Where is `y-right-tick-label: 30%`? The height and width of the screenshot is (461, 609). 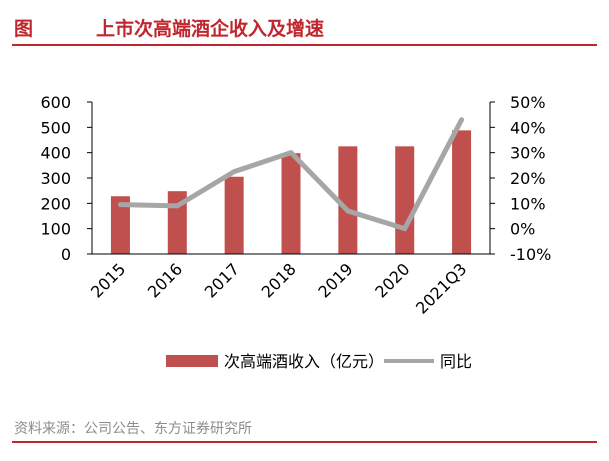 y-right-tick-label: 30% is located at coordinates (528, 153).